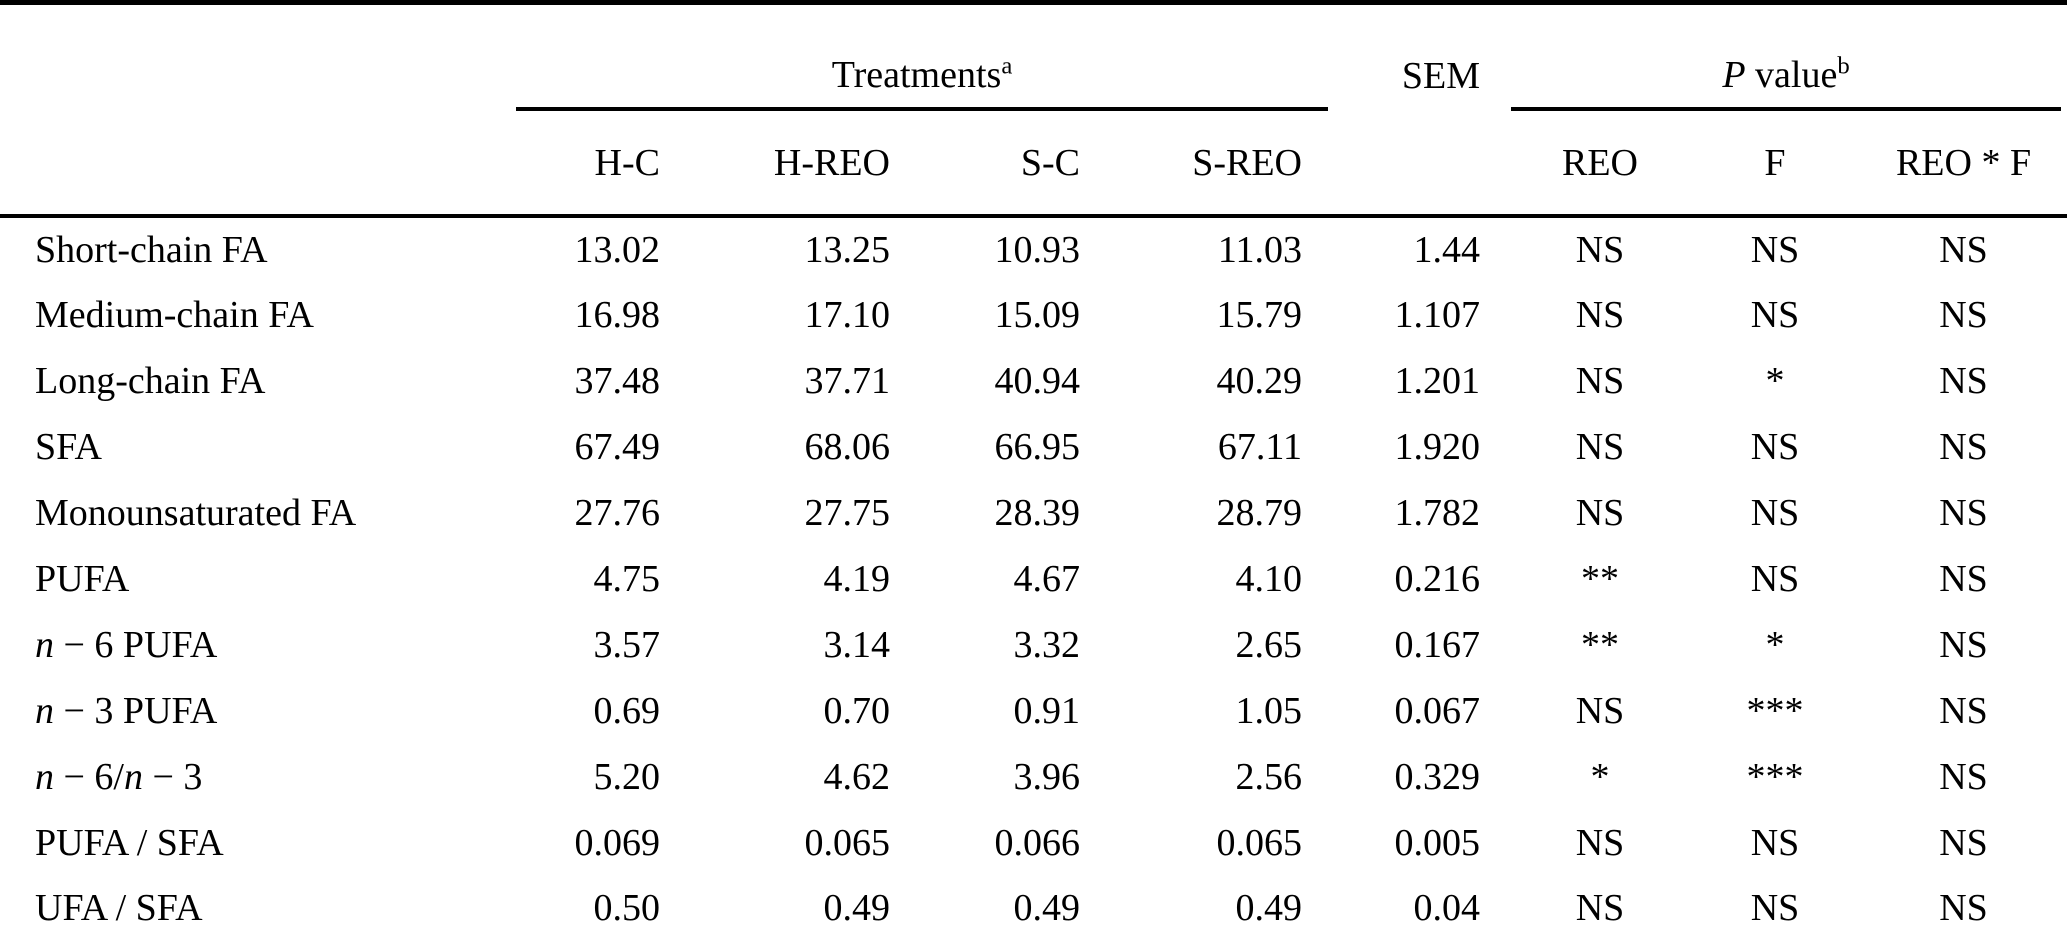 This screenshot has height=933, width=2067. What do you see at coordinates (585, 165) in the screenshot?
I see `col-header-h-c: H-C` at bounding box center [585, 165].